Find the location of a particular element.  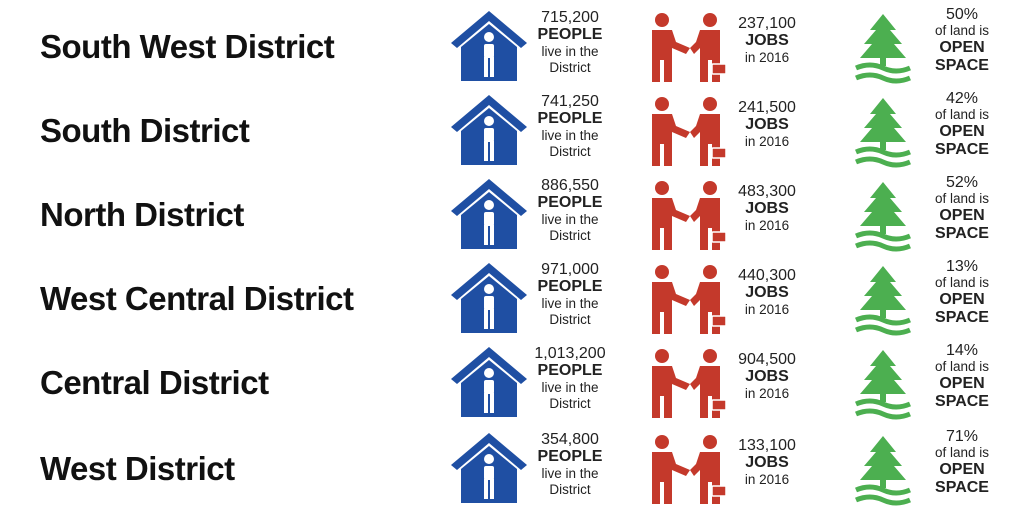

open-space-stat: 42% of land is OPEN SPACE is located at coordinates (962, 125).